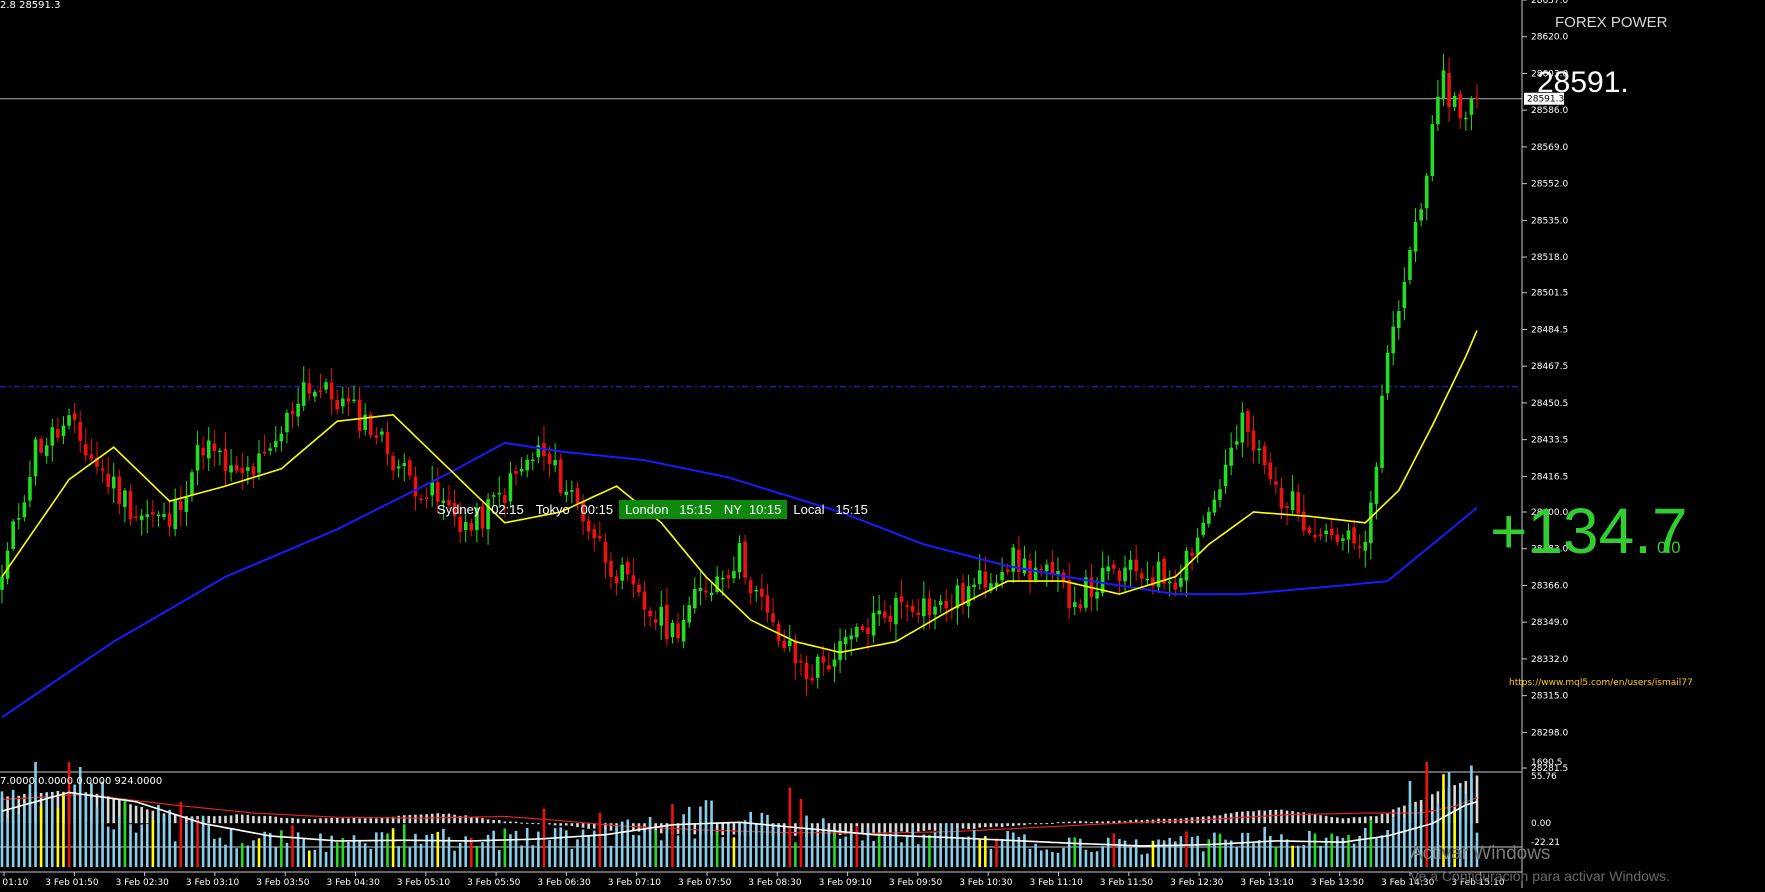 This screenshot has width=1765, height=892. I want to click on secondary-change-display: 0.0, so click(1669, 547).